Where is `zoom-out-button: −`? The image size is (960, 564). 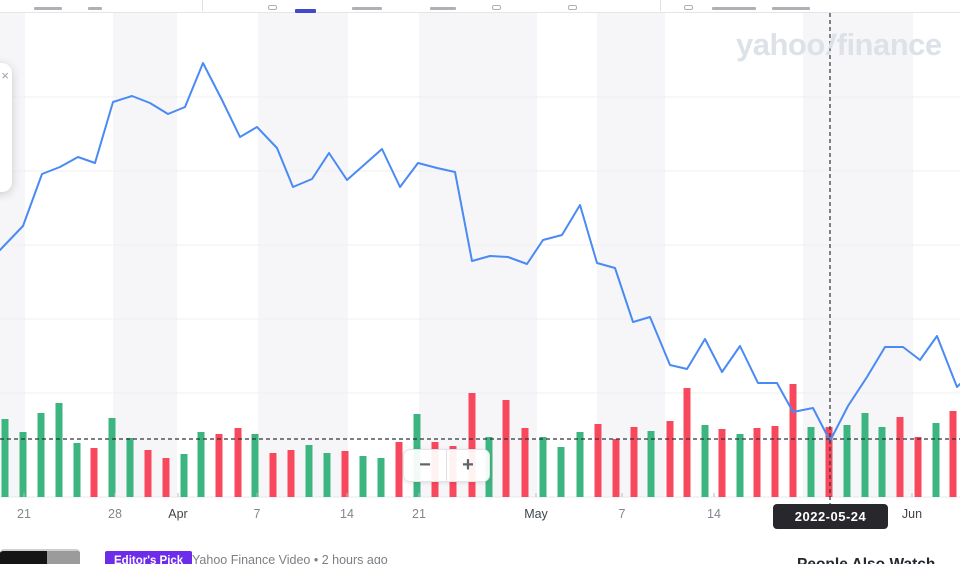
zoom-out-button: − is located at coordinates (425, 465).